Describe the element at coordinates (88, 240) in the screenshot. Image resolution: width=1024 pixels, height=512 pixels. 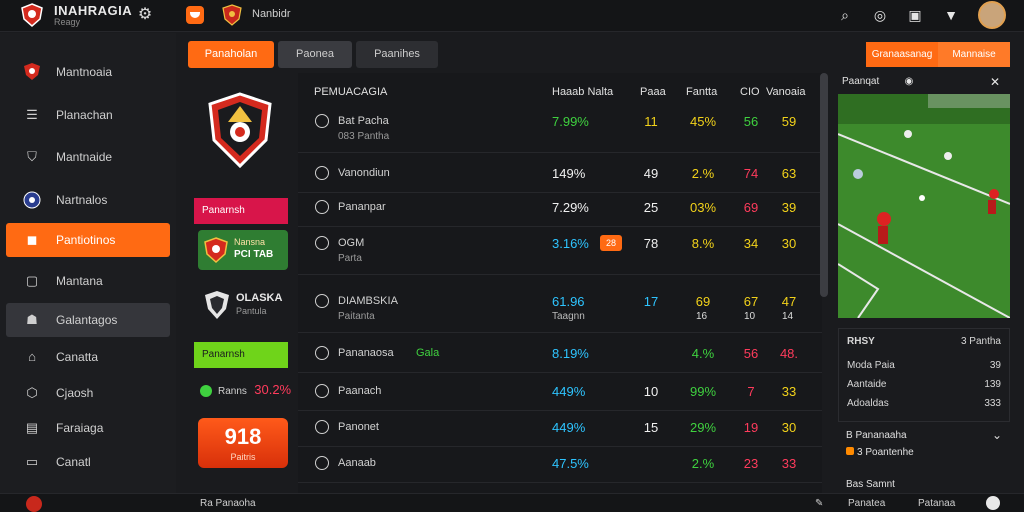
I see `sidebar-item-pantiotinos: ◼ Pantiotinos` at that location.